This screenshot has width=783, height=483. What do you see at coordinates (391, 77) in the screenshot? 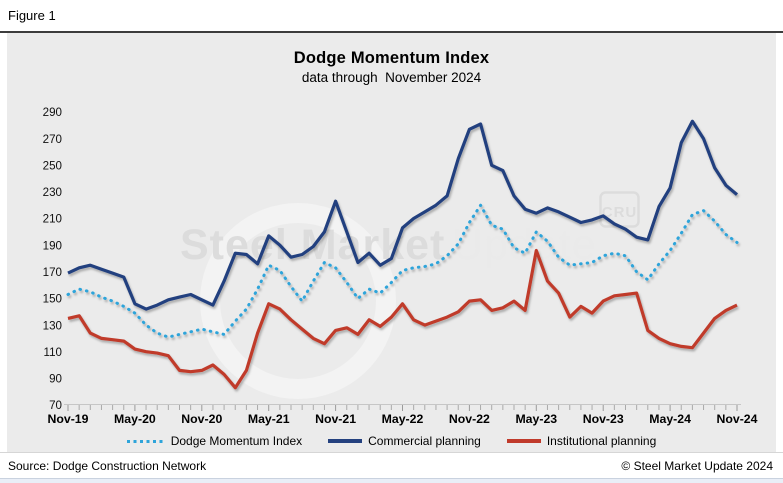
I see `chart-subtitle: data through November 2024` at bounding box center [391, 77].